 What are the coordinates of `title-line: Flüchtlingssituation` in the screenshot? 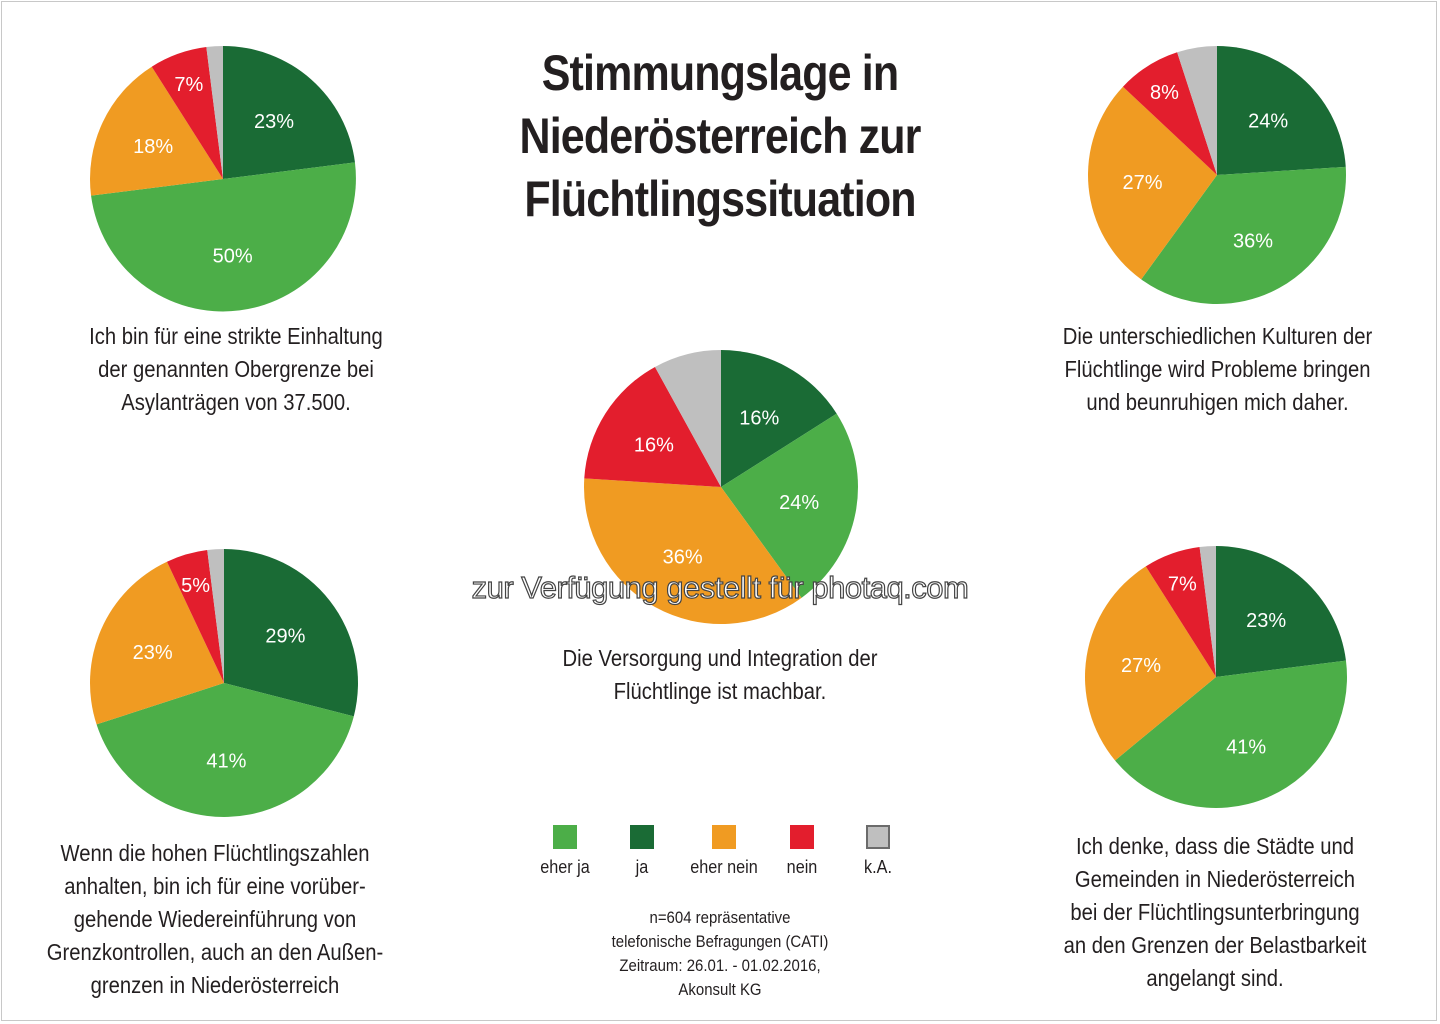 It's located at (720, 199).